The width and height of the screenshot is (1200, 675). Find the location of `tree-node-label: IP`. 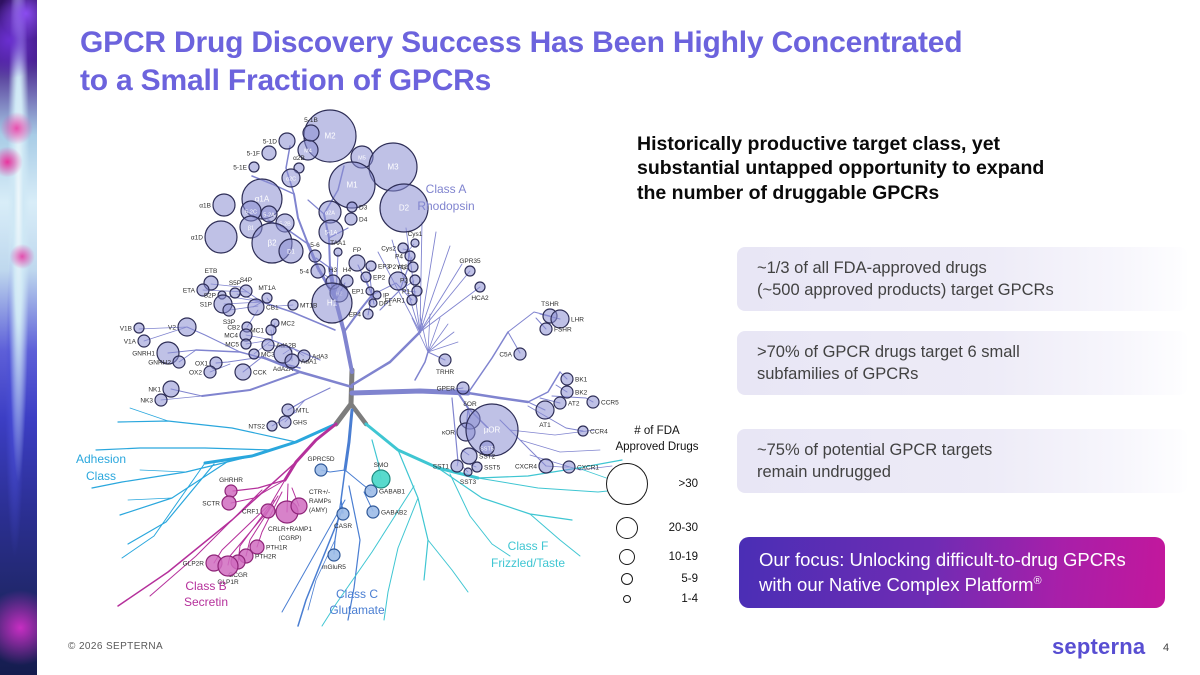

tree-node-label: IP is located at coordinates (386, 296).